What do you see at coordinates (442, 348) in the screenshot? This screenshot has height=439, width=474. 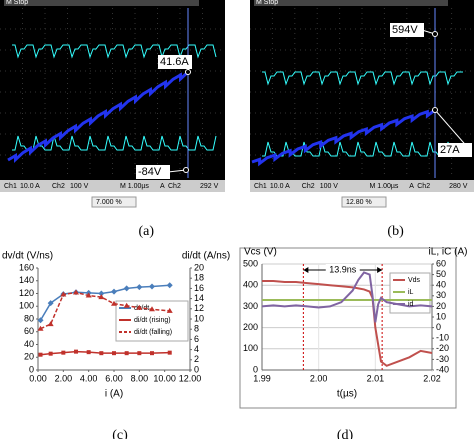 I see `y2-tick-label: -20` at bounding box center [442, 348].